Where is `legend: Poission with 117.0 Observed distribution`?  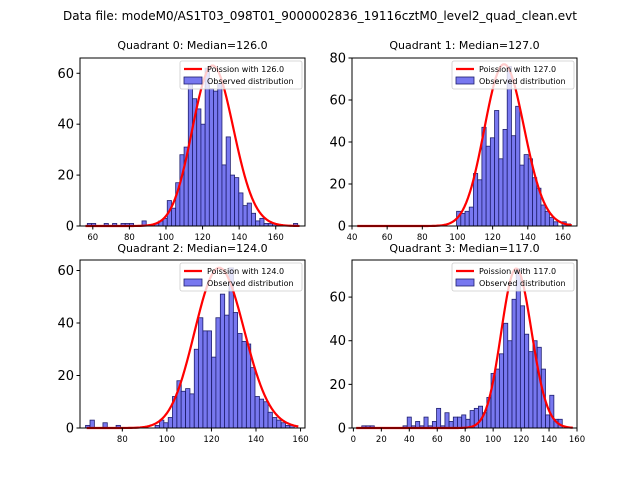 legend: Poission with 117.0 Observed distribution is located at coordinates (513, 277).